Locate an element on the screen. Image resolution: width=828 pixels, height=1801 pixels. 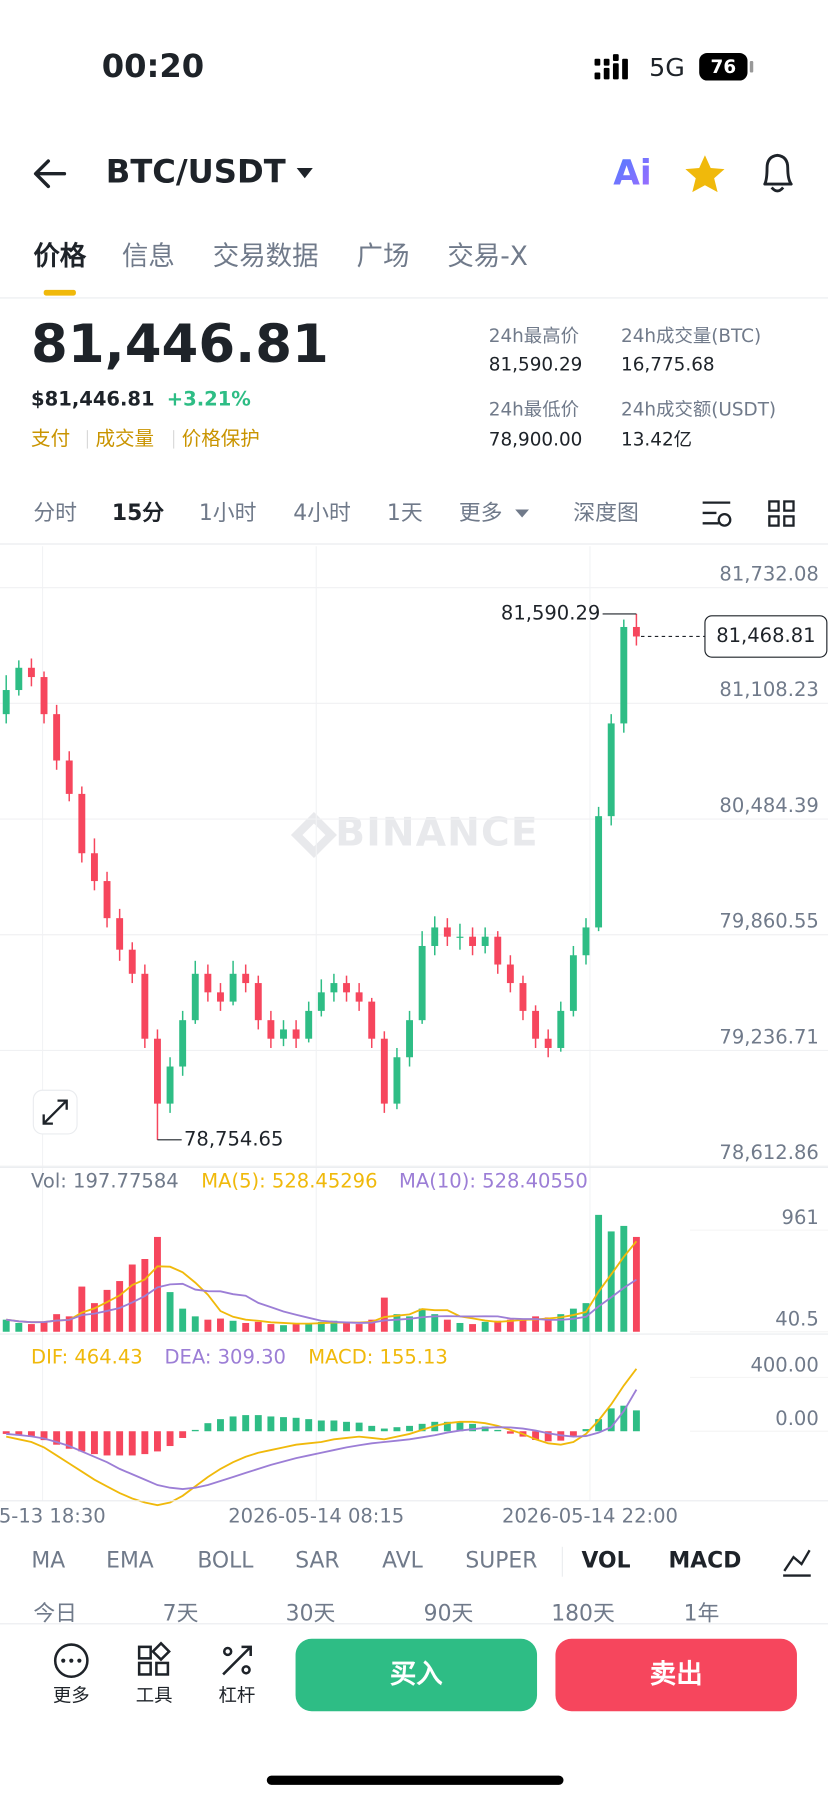
range-tab: 180天 is located at coordinates (583, 1614).